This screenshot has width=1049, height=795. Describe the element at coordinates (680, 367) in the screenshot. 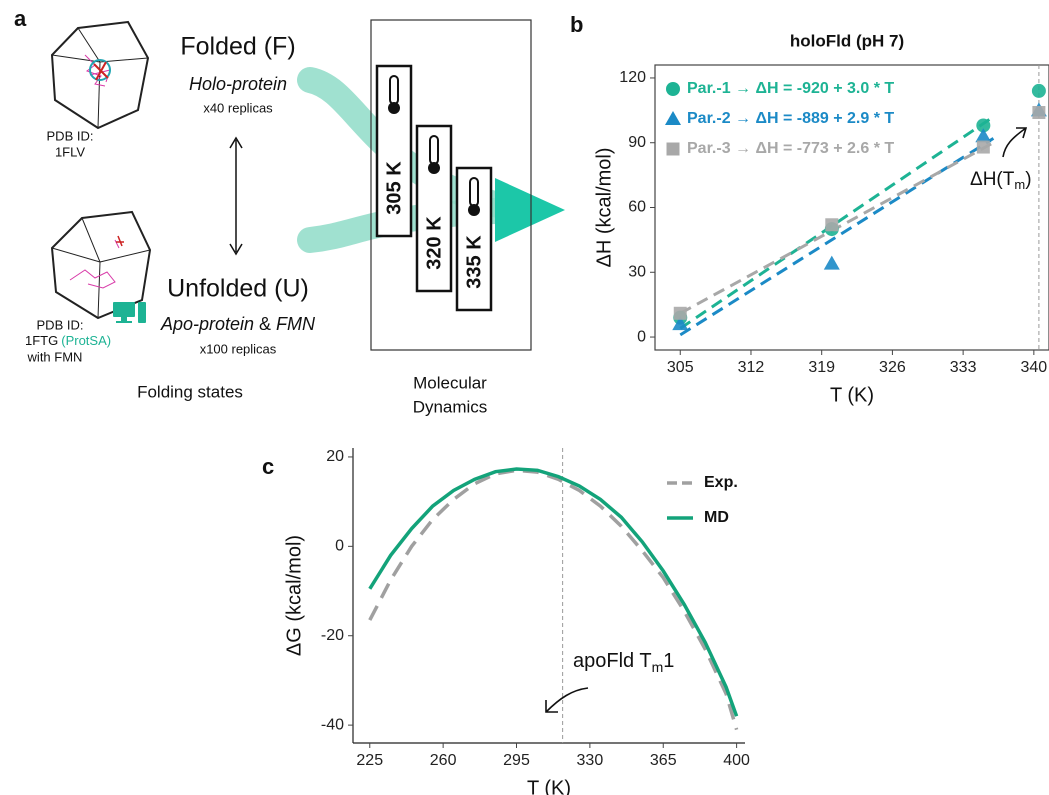

I see `x-tick-label: 305` at that location.